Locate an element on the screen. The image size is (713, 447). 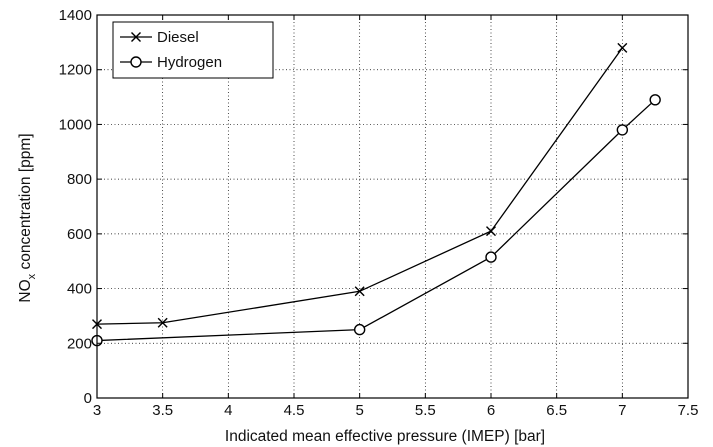
y-tick-label: 1400 is located at coordinates (75, 15).